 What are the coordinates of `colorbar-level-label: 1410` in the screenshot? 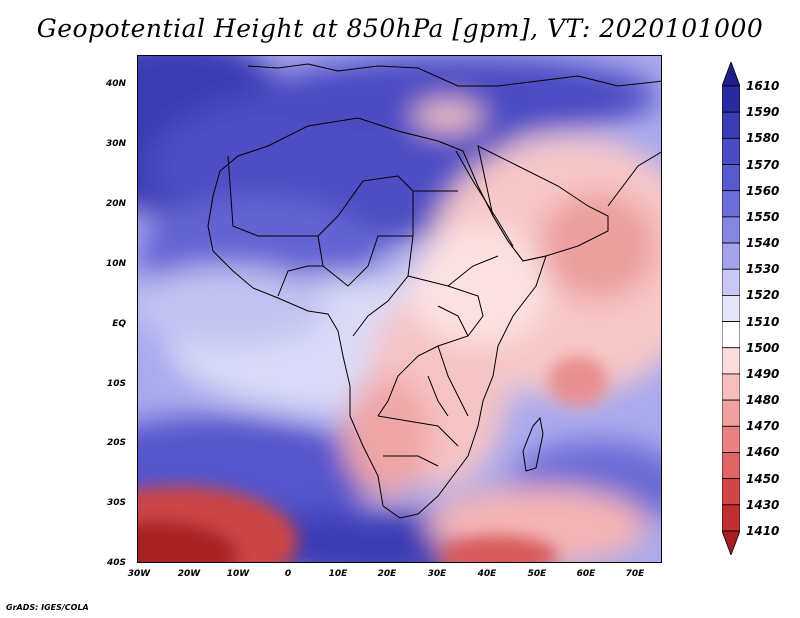 It's located at (763, 531).